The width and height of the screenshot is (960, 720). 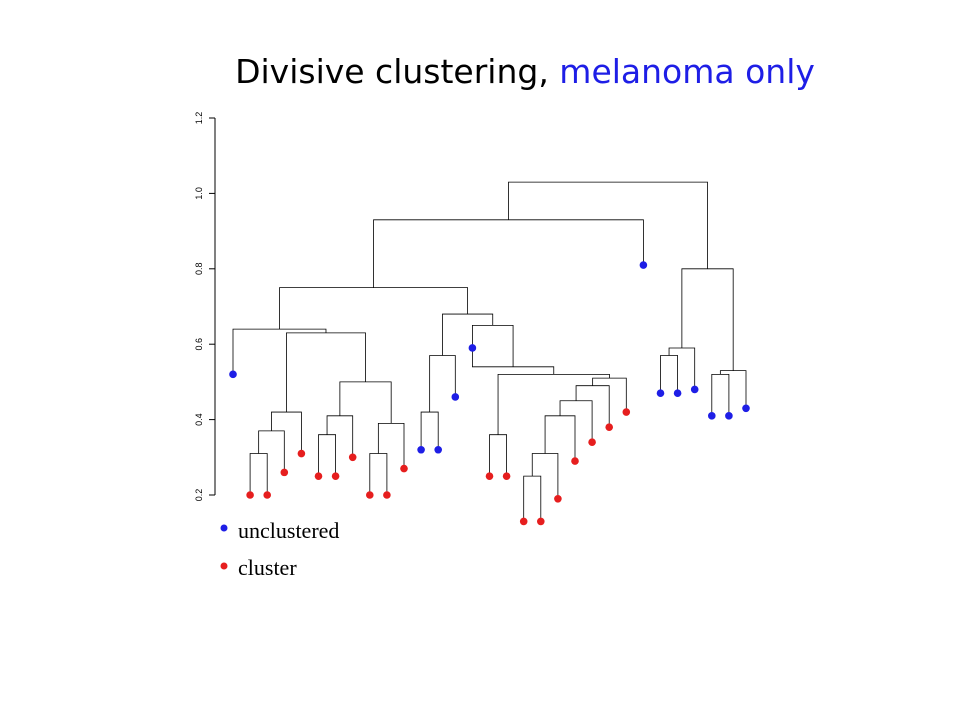 I want to click on chart-title-main: Divisive clustering,, so click(x=397, y=71).